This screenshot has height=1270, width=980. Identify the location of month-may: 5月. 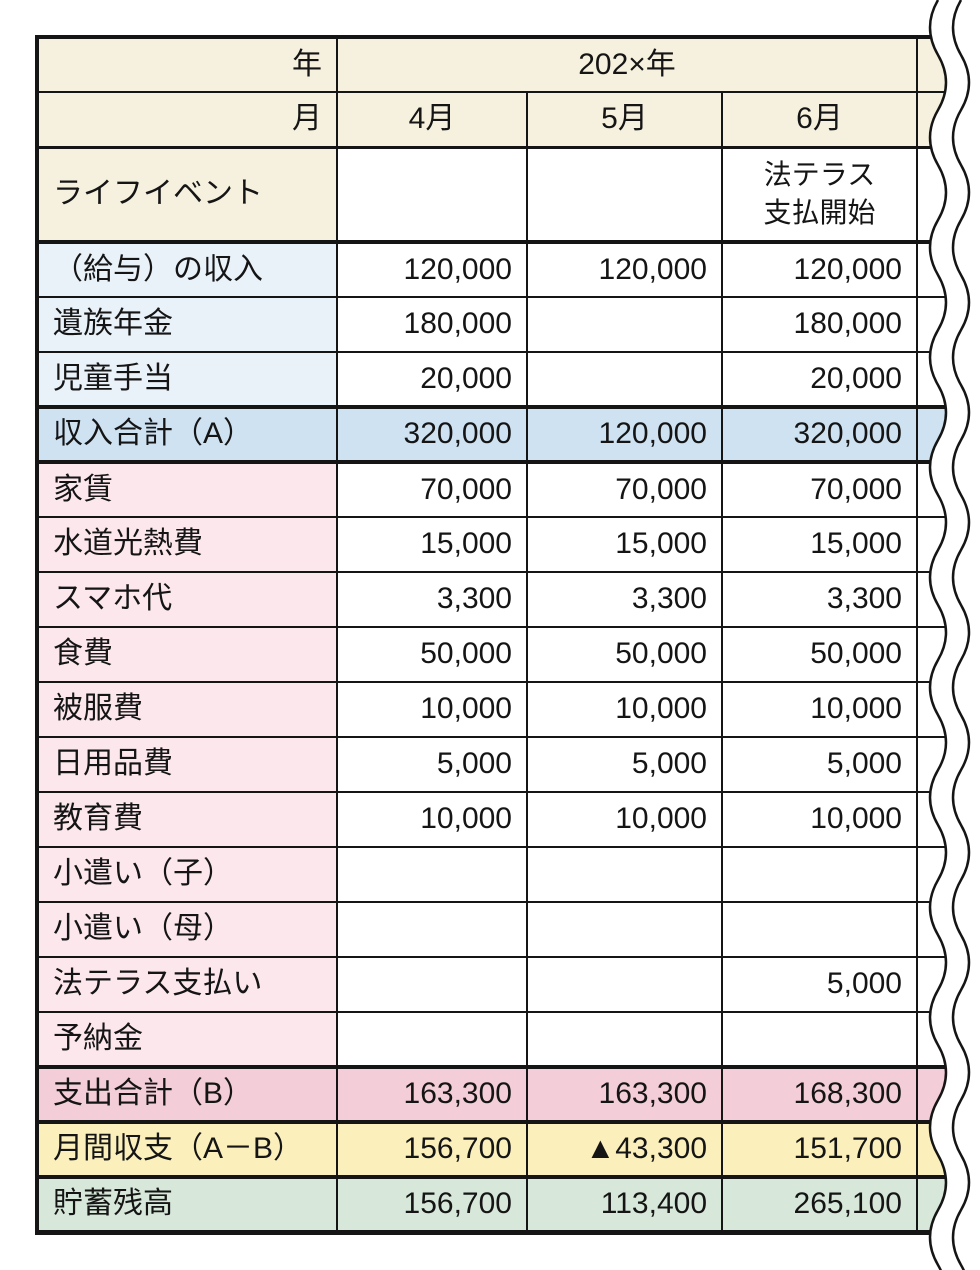
(624, 120).